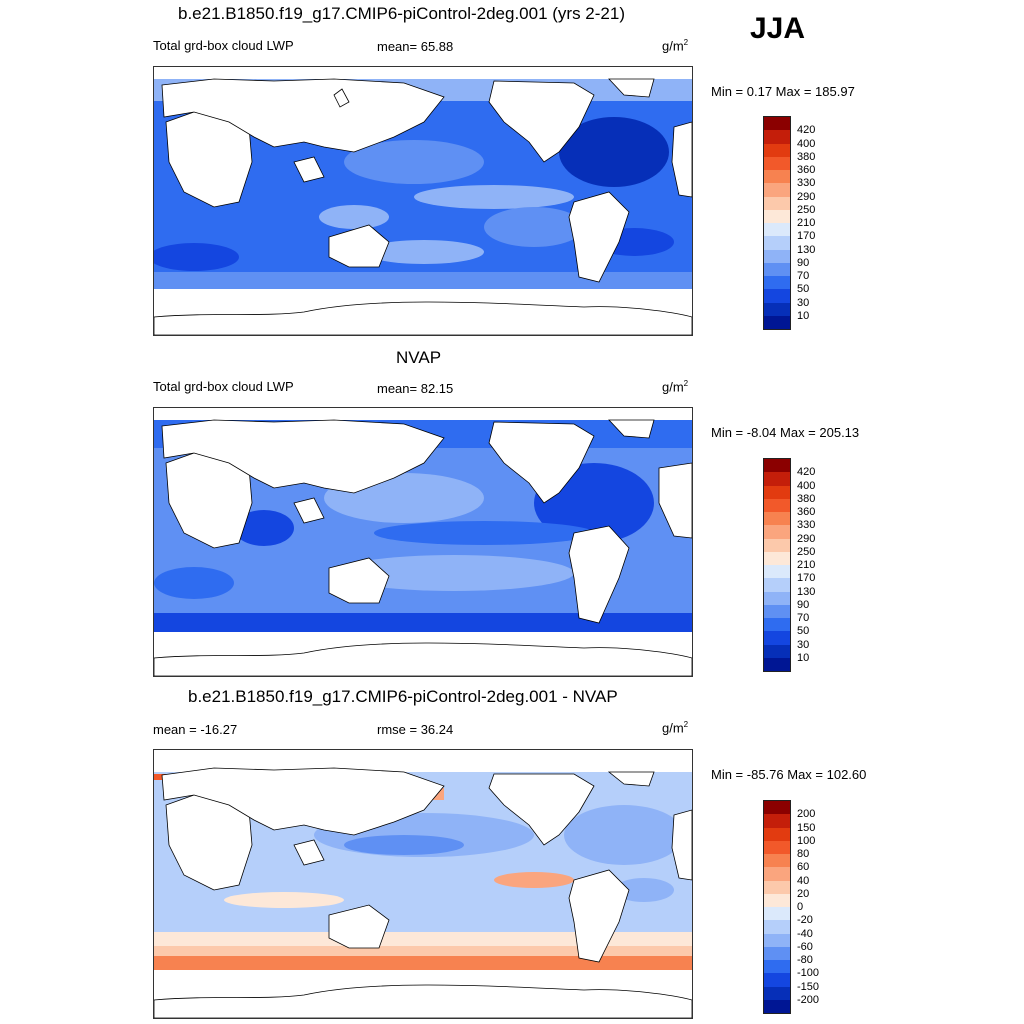  What do you see at coordinates (803, 618) in the screenshot?
I see `panel-2-colorbar-tick-label: 70` at bounding box center [803, 618].